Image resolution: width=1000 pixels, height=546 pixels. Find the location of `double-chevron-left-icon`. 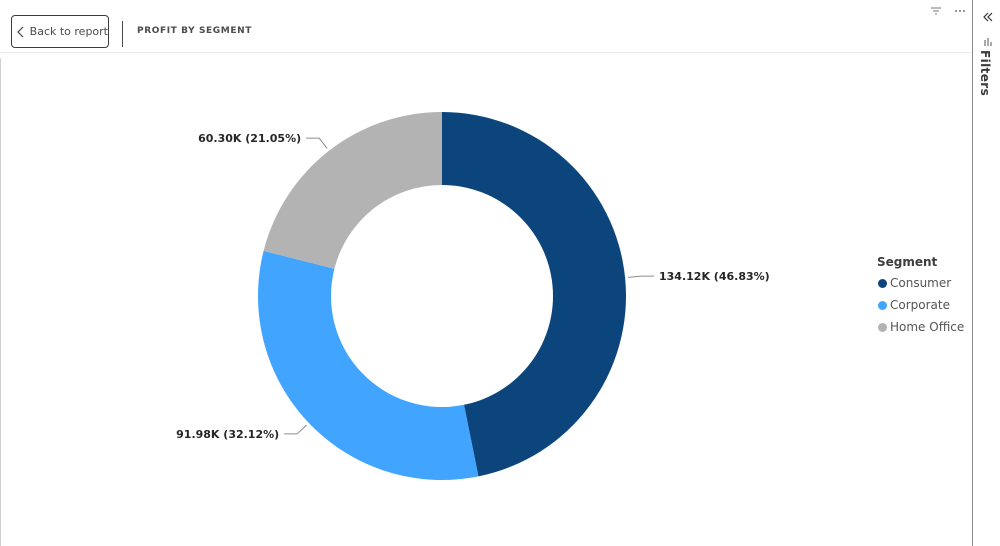

double-chevron-left-icon is located at coordinates (988, 15).